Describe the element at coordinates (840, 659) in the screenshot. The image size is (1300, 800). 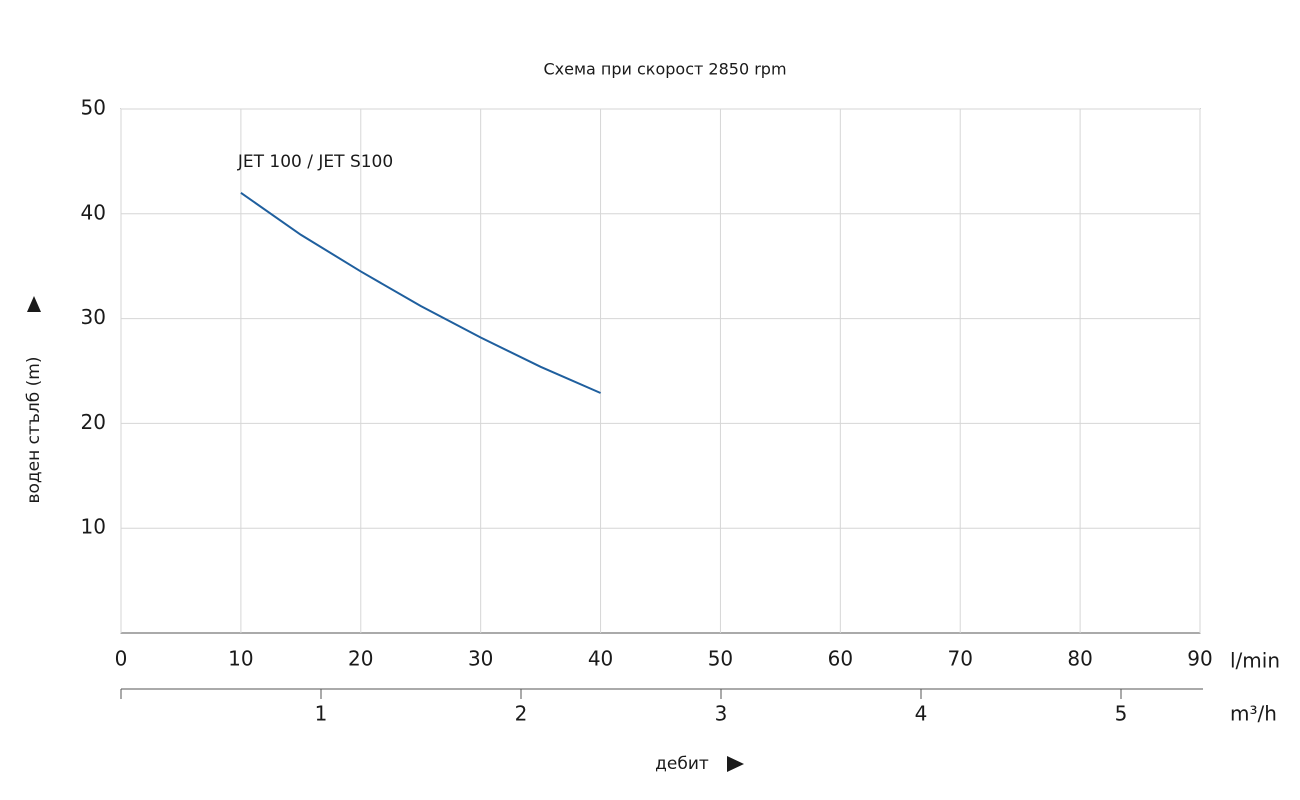
I see `x-tick-label: 60` at that location.